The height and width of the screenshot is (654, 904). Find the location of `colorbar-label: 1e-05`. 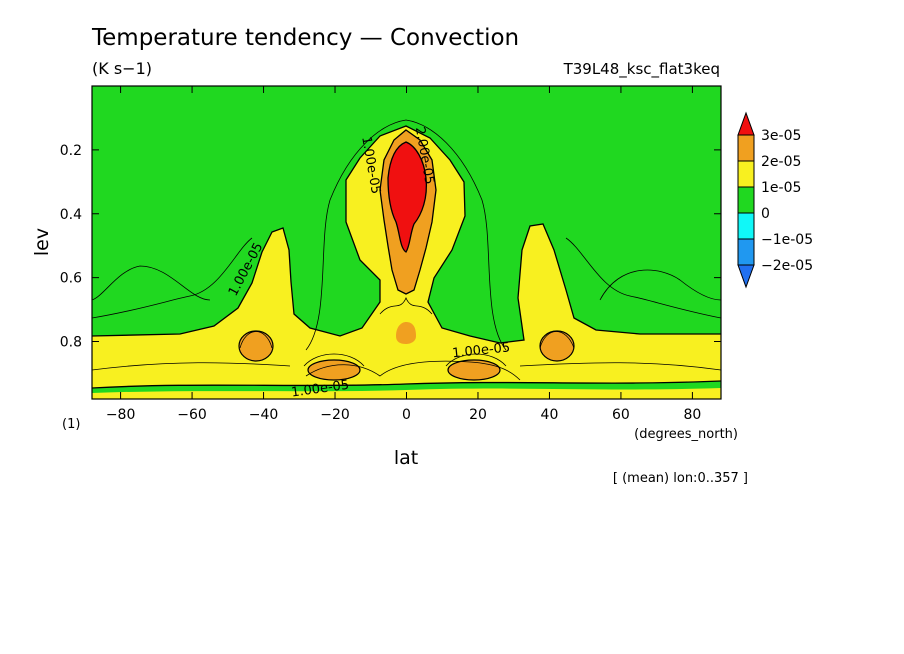

colorbar-label: 1e-05 is located at coordinates (781, 188).